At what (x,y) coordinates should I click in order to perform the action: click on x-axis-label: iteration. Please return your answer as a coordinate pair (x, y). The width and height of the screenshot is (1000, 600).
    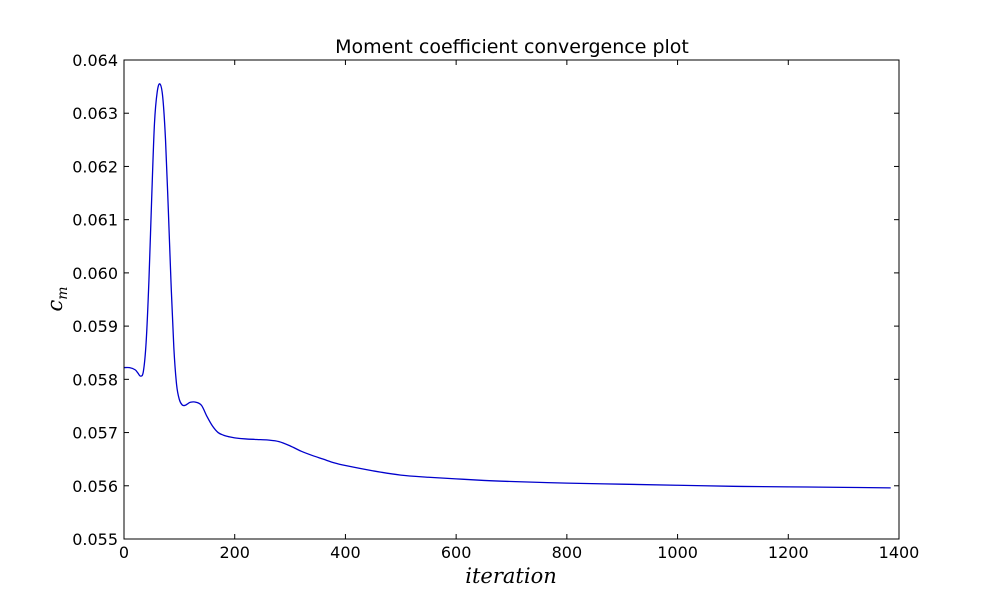
    Looking at the image, I should click on (510, 576).